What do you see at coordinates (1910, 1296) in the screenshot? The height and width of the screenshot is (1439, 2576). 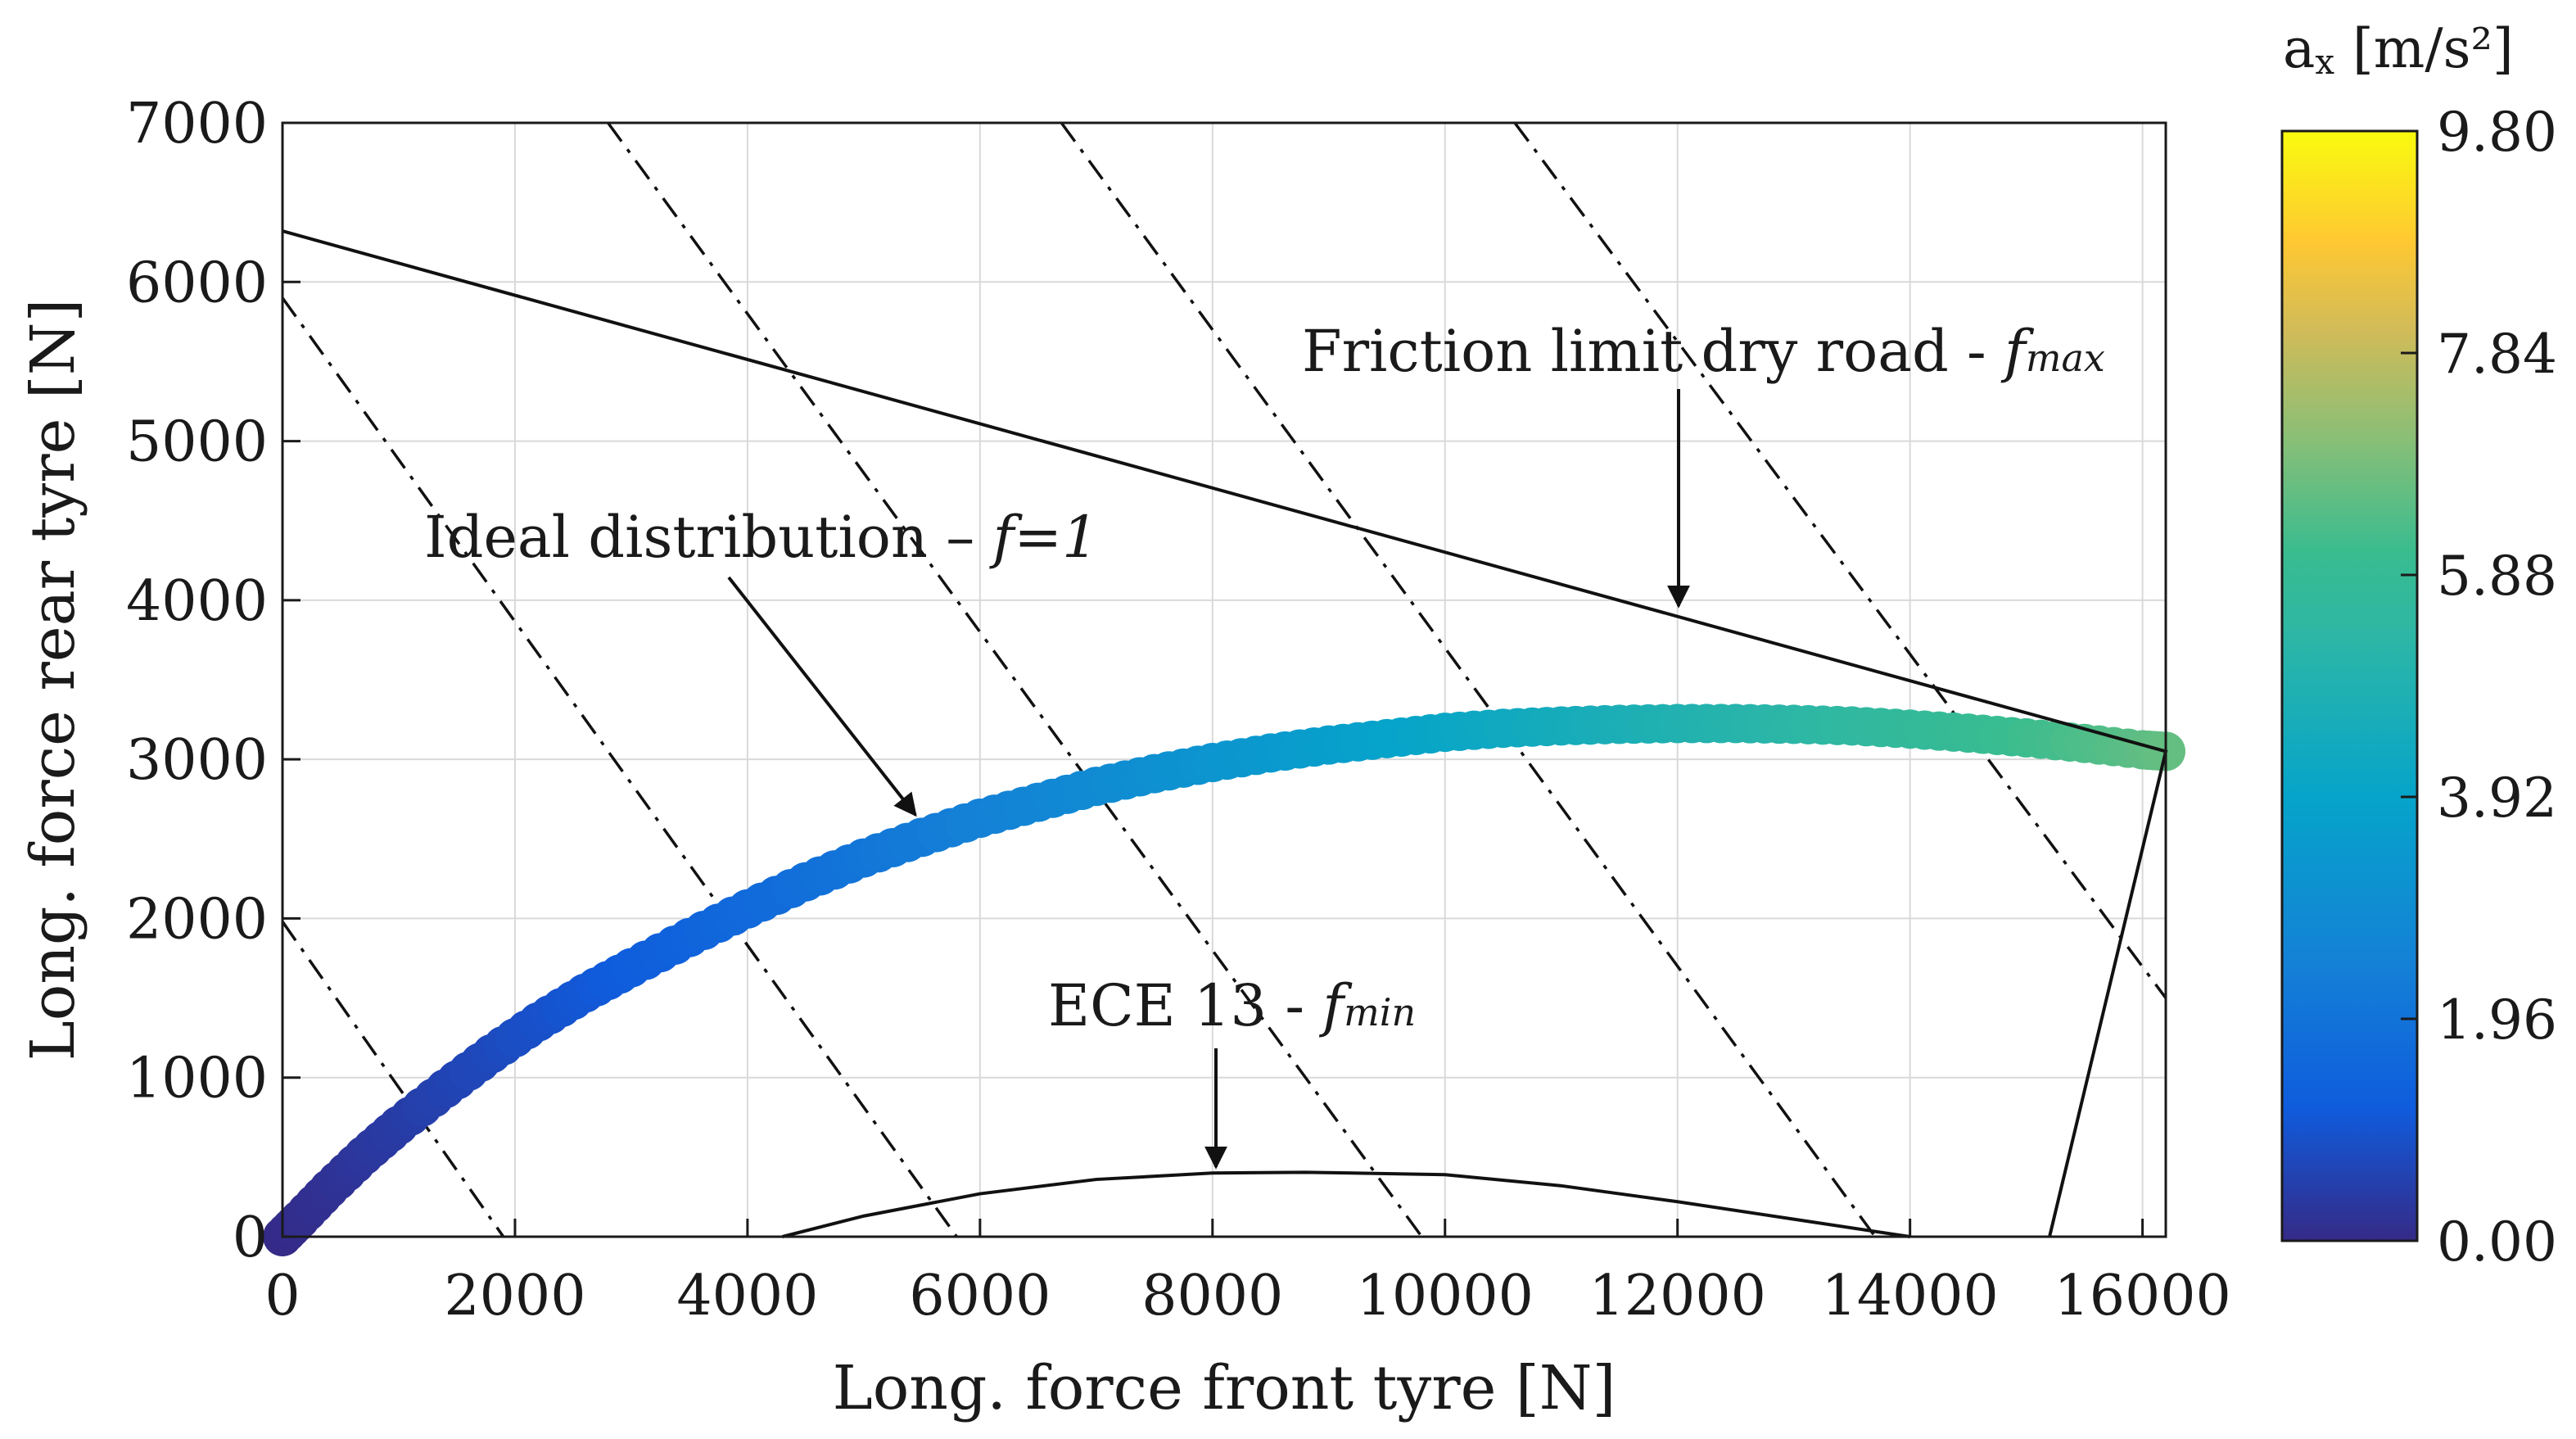 I see `x-tick-label: 14000` at bounding box center [1910, 1296].